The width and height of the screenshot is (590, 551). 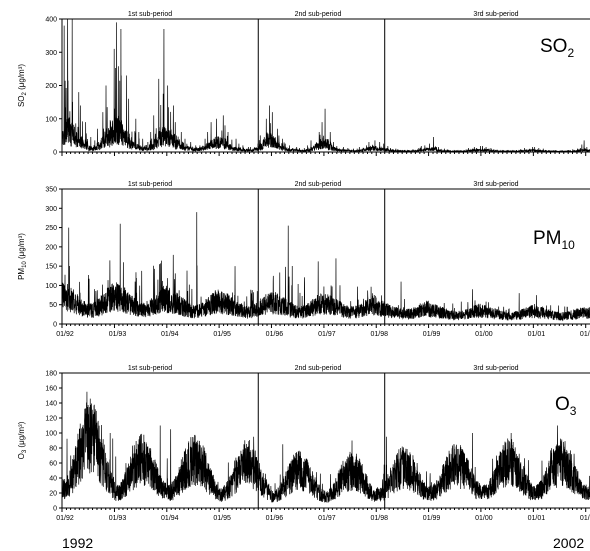 I want to click on year-end-label: 2002, so click(x=568, y=543).